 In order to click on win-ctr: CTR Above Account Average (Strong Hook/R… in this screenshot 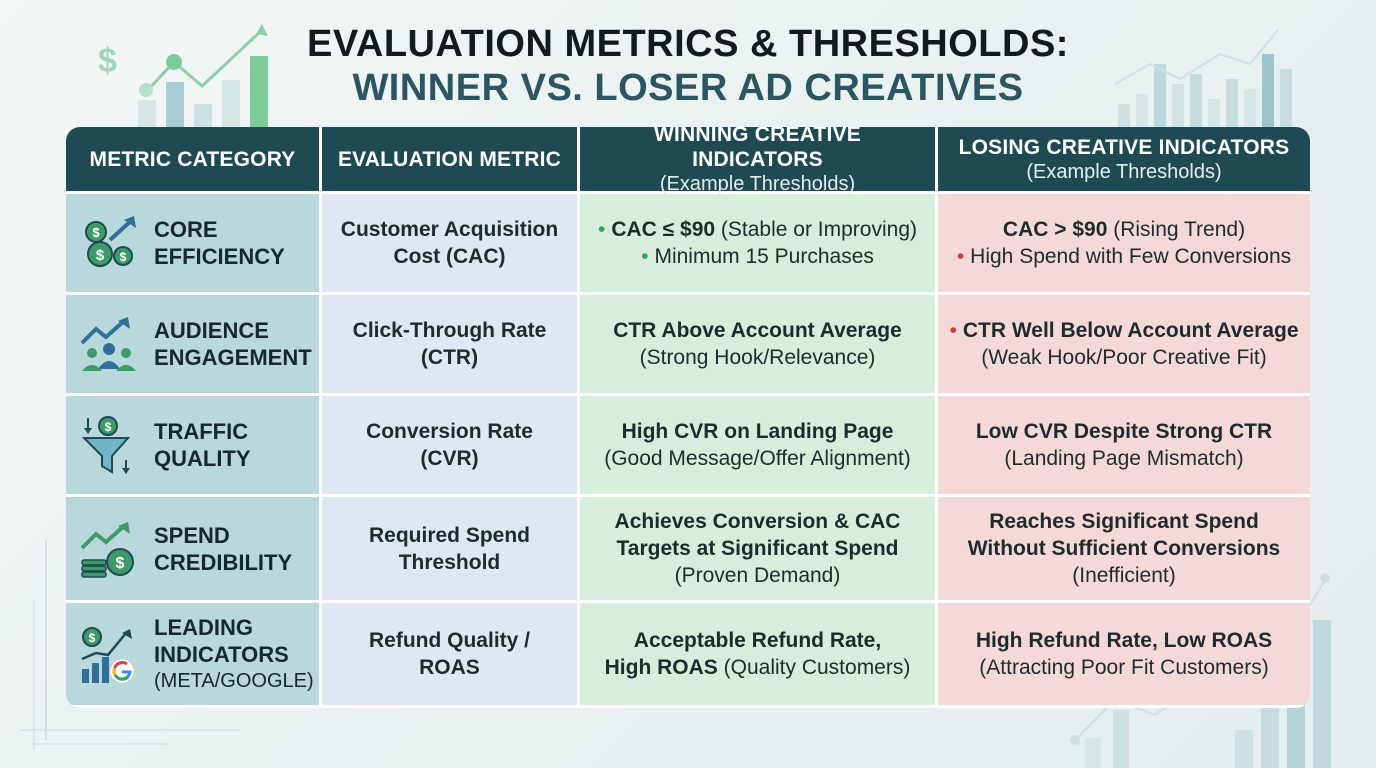, I will do `click(759, 345)`.